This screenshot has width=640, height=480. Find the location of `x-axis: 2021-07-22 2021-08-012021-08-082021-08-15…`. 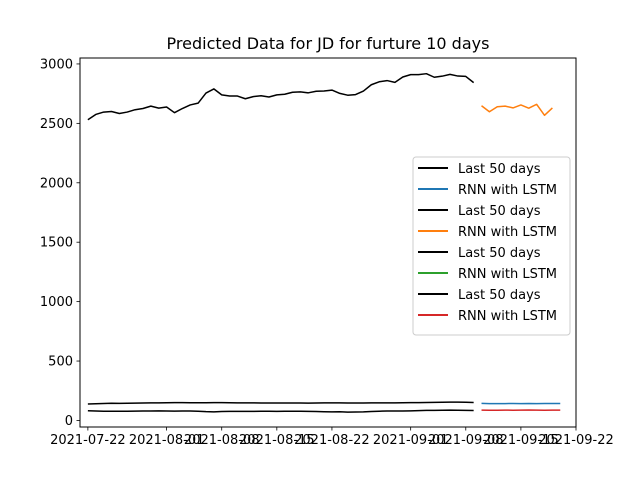

x-axis: 2021-07-22 2021-08-012021-08-082021-08-15… is located at coordinates (332, 437).